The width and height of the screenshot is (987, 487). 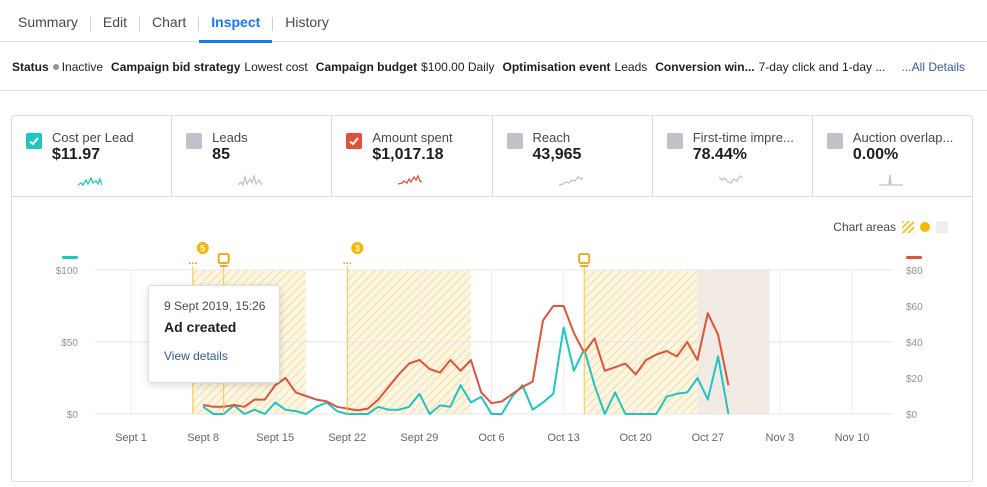 I want to click on metric-value: 43,965, so click(x=557, y=154).